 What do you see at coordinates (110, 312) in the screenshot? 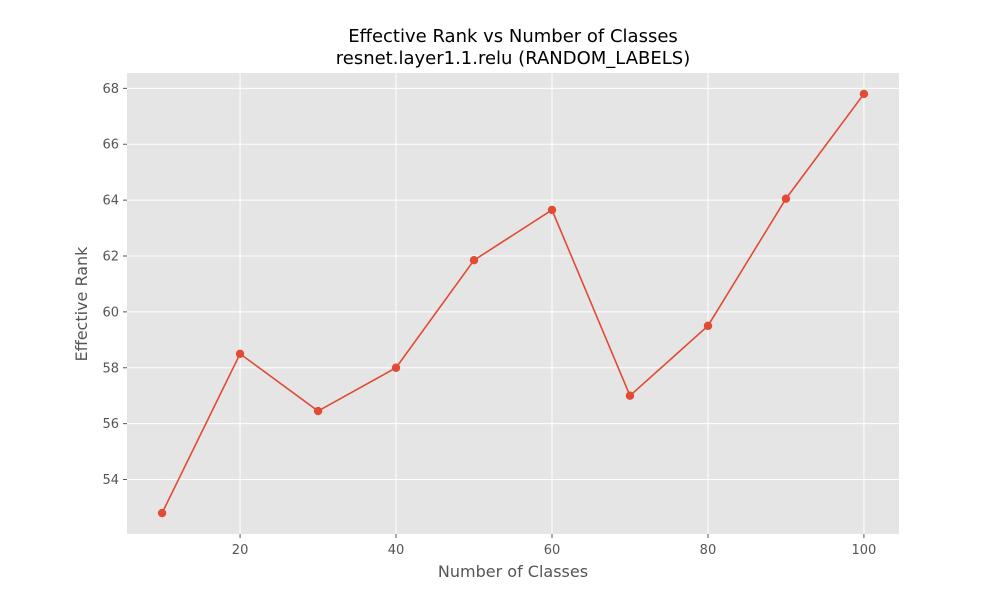
I see `y-tick-label: 60` at bounding box center [110, 312].